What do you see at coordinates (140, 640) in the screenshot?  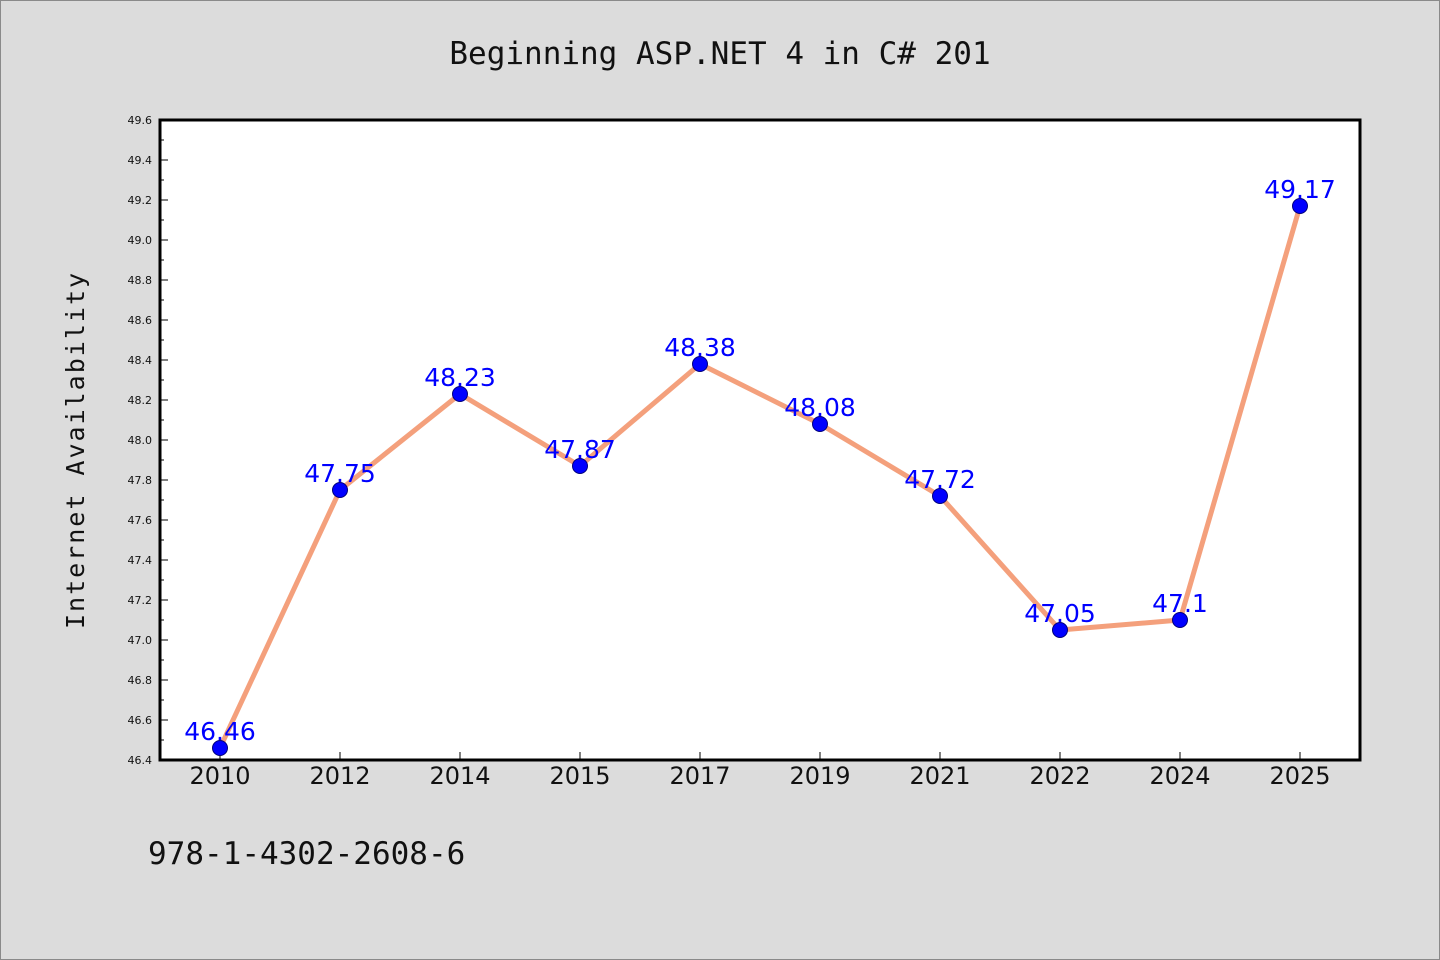 I see `y-tick-label-3: 47.0` at bounding box center [140, 640].